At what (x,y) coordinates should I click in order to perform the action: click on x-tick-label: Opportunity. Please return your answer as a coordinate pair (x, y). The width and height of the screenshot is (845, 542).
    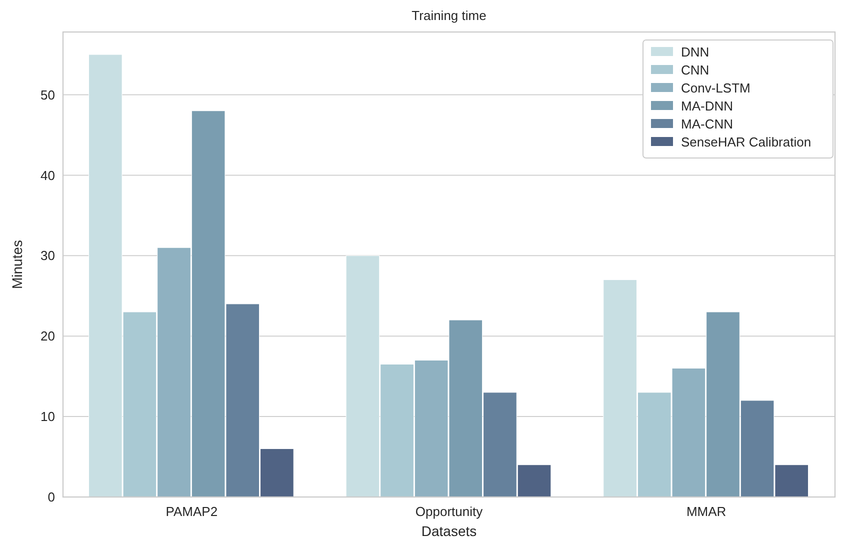
    Looking at the image, I should click on (449, 511).